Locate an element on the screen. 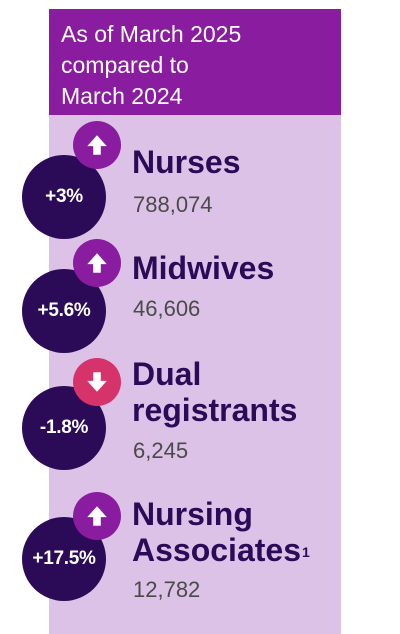 This screenshot has height=634, width=400. stat-title-line: Dual is located at coordinates (167, 374).